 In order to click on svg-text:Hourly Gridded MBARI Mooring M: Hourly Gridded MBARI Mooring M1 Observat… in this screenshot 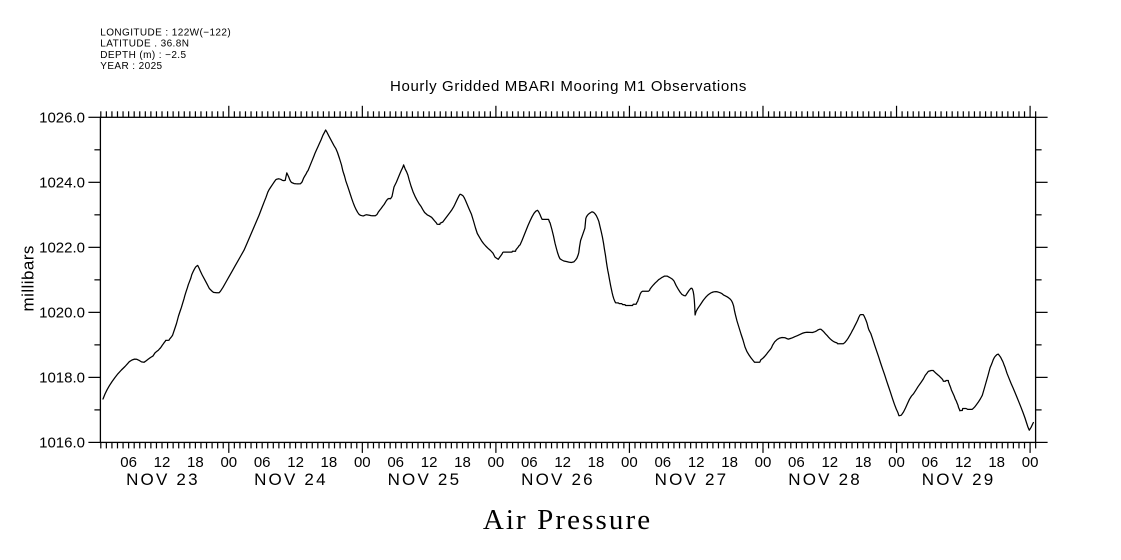, I will do `click(568, 86)`.